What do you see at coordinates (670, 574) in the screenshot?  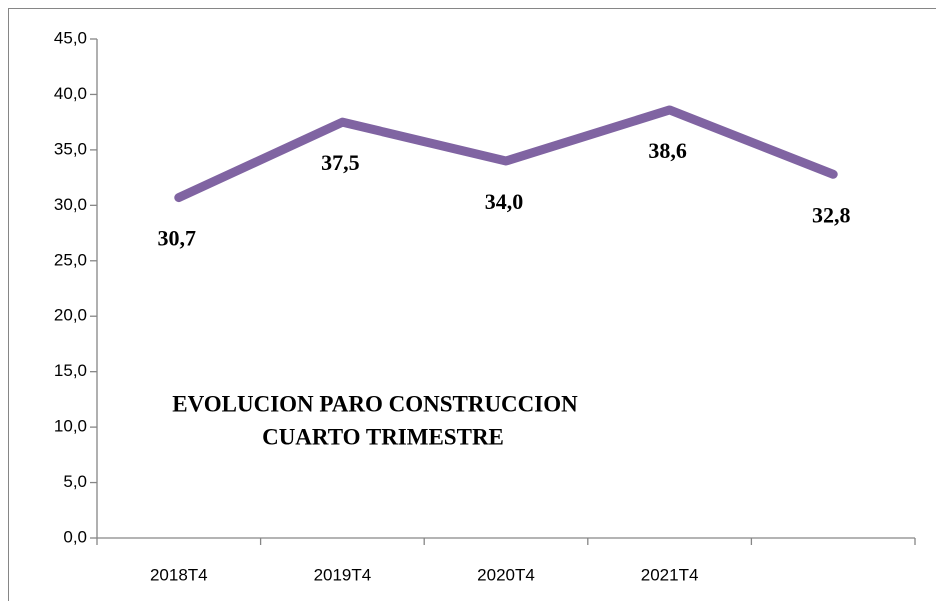 I see `x-tick-label: 2021T4` at bounding box center [670, 574].